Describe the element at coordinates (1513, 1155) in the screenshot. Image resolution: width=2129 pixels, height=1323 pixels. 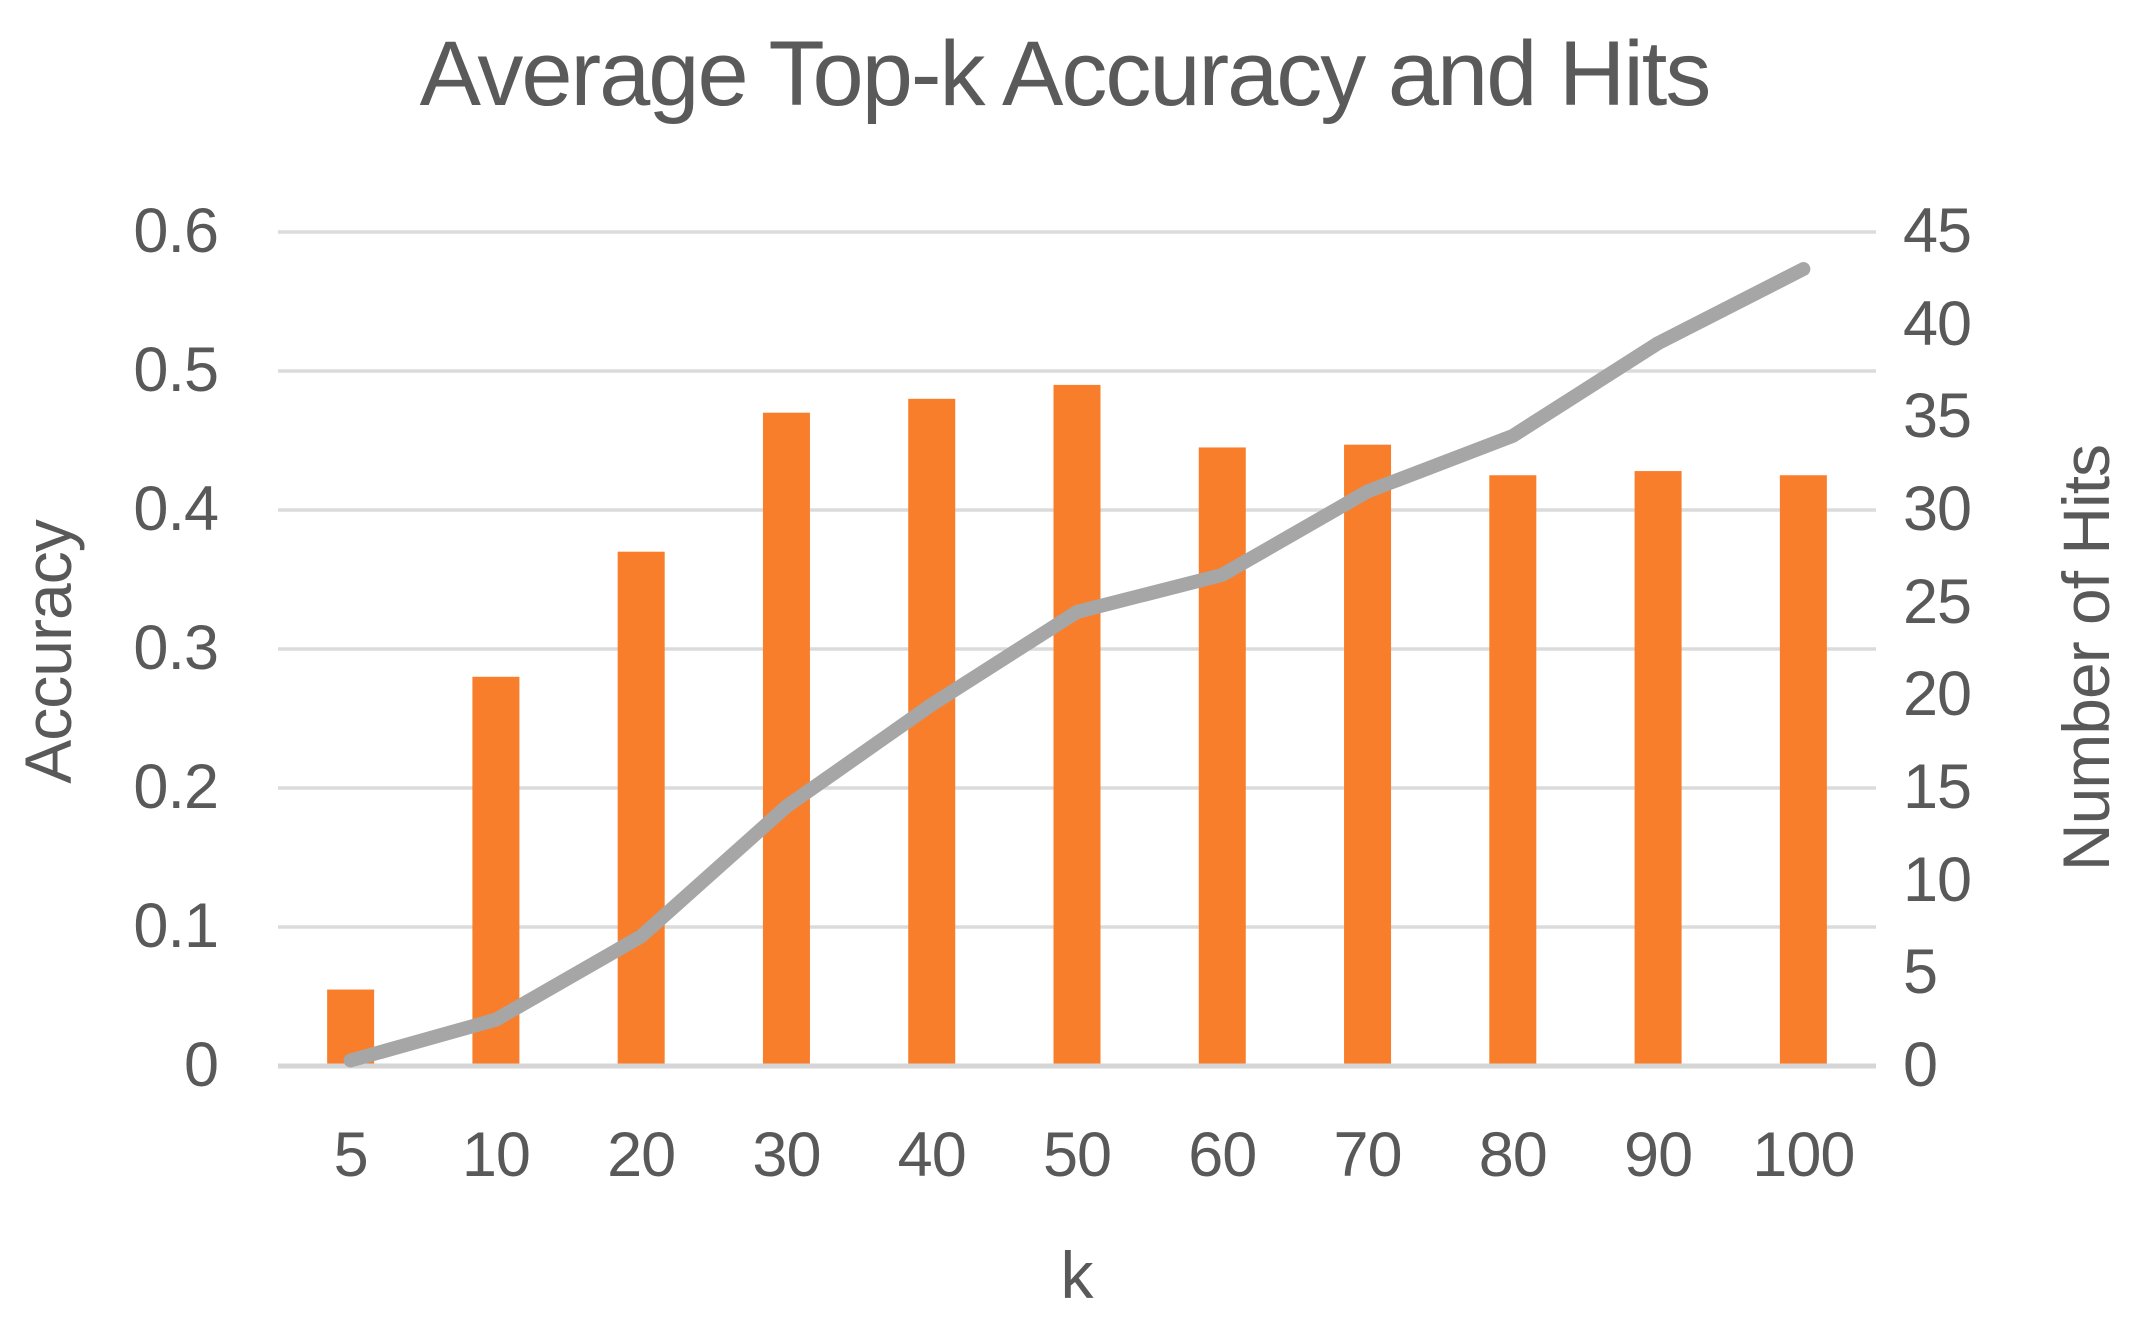
I see `x-axis-tick-80: 80` at that location.